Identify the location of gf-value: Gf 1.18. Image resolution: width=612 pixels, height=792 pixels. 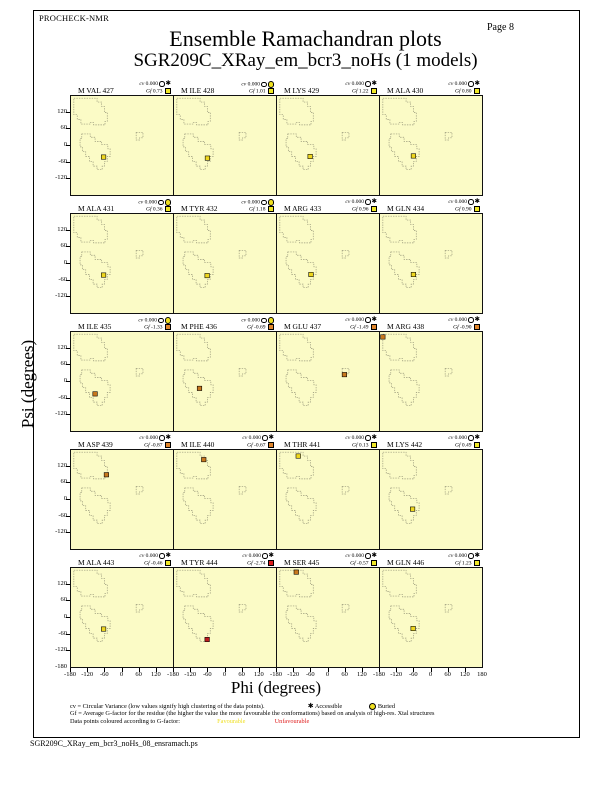
(261, 208).